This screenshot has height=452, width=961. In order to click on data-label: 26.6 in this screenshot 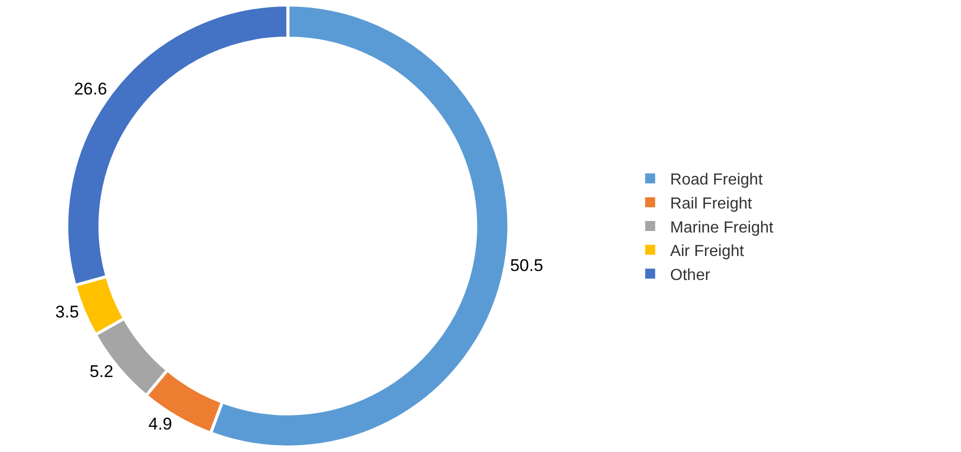, I will do `click(91, 88)`.